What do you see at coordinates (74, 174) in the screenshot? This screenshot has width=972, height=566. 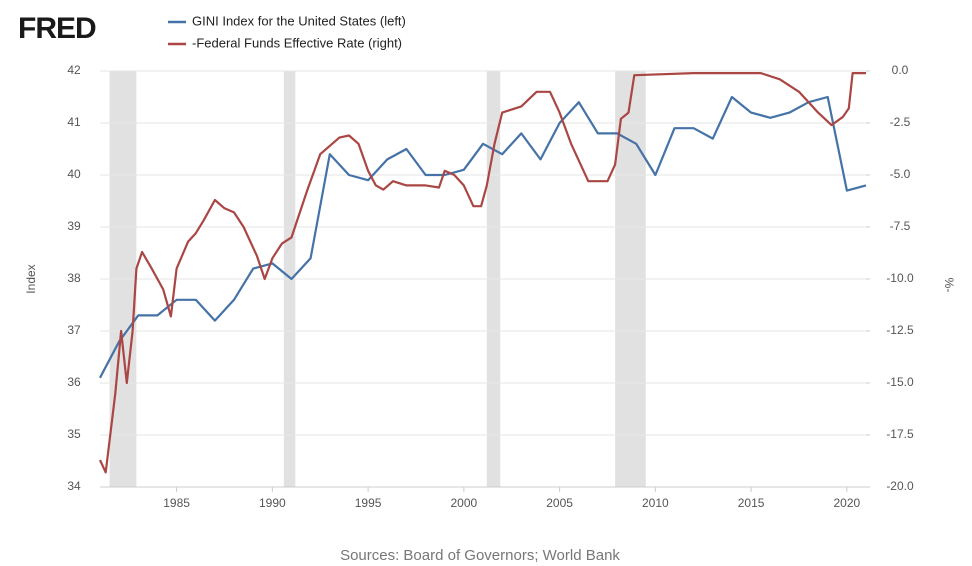 I see `y-tick-label: 40` at bounding box center [74, 174].